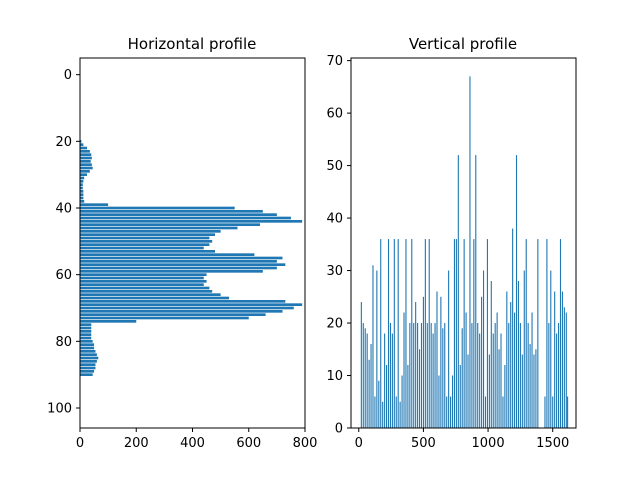 The image size is (640, 480). I want to click on x-tick-label: 400, so click(192, 443).